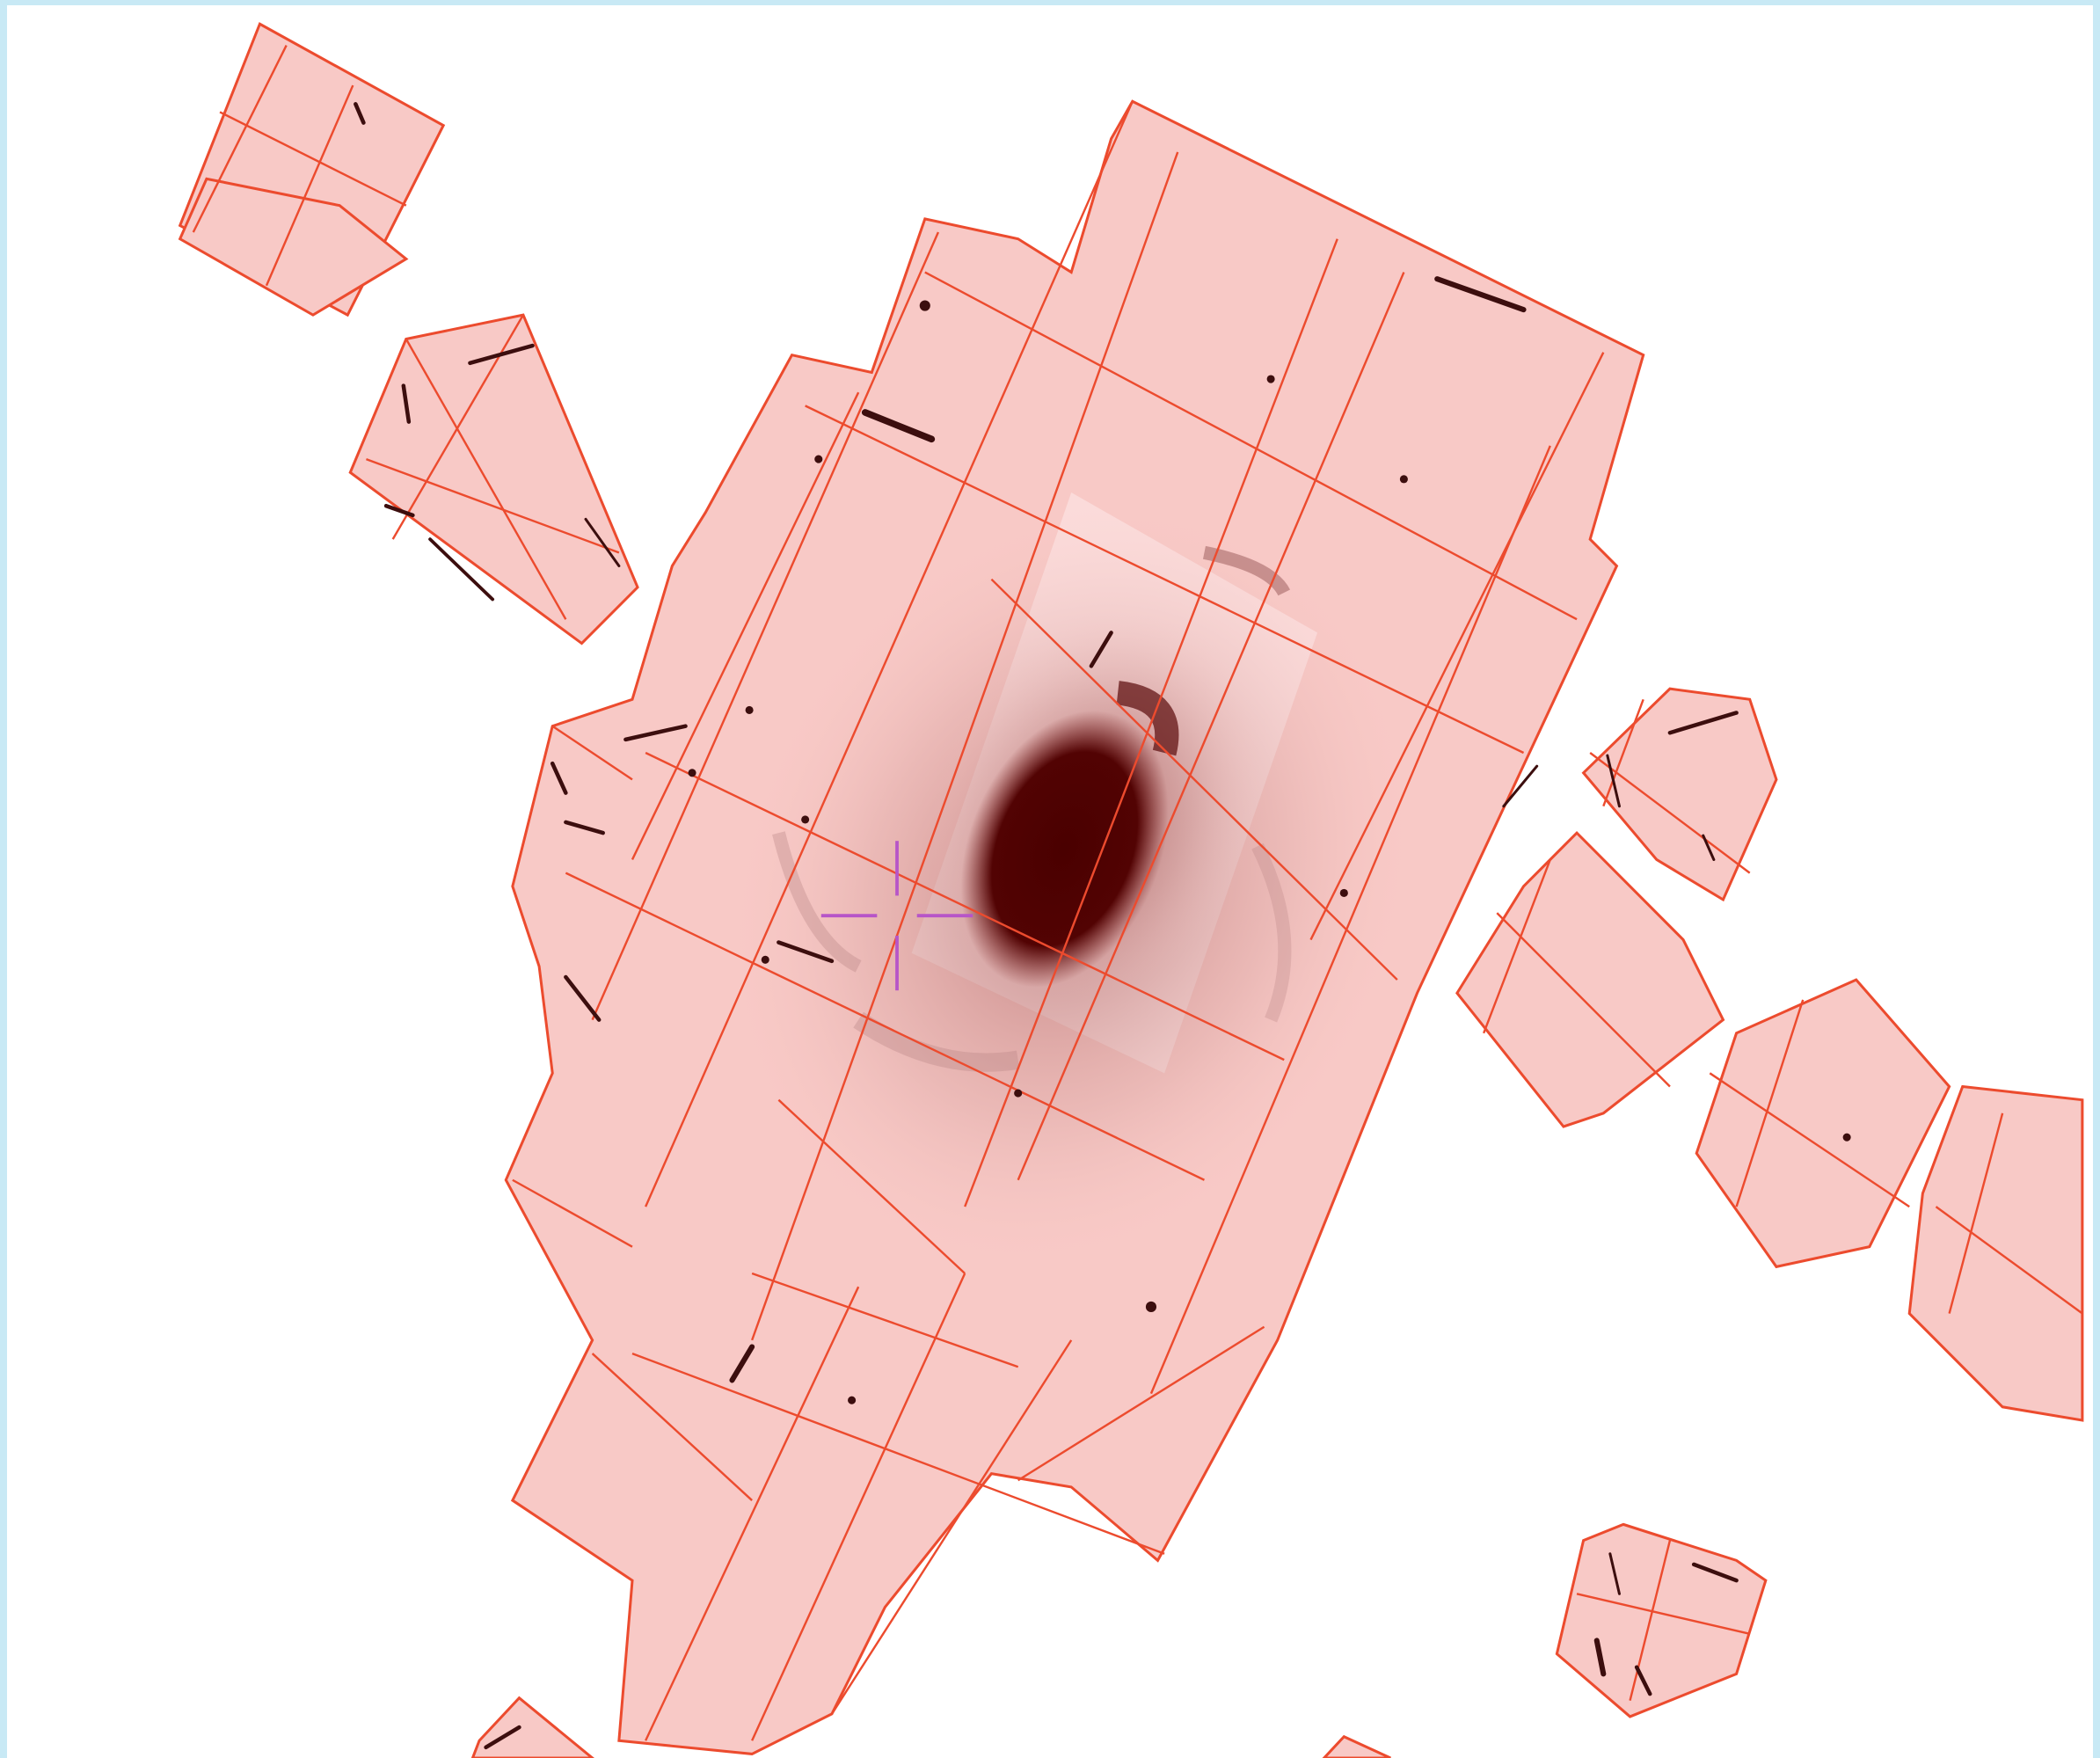 This screenshot has height=1758, width=2100. I want to click on crosshair-icon, so click(897, 916).